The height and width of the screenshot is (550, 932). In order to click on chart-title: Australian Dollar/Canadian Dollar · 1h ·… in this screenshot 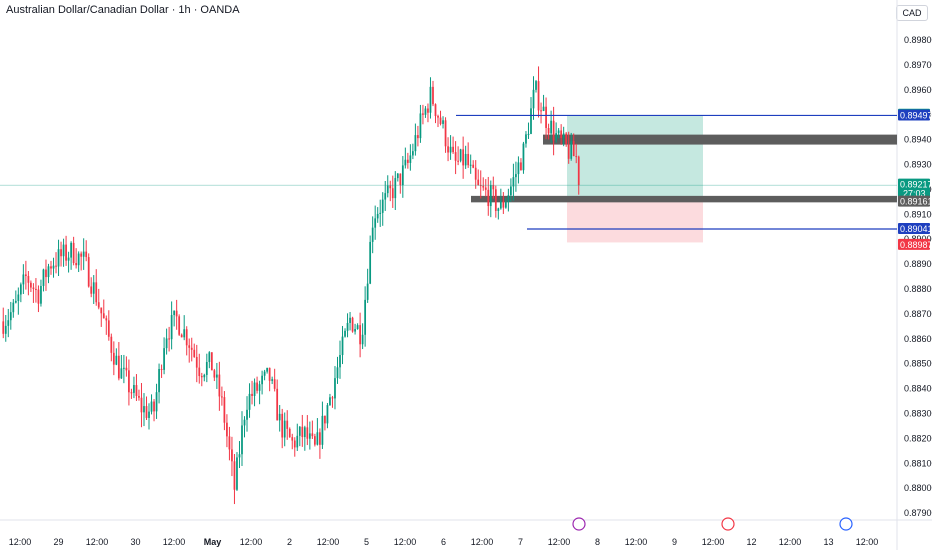, I will do `click(123, 10)`.